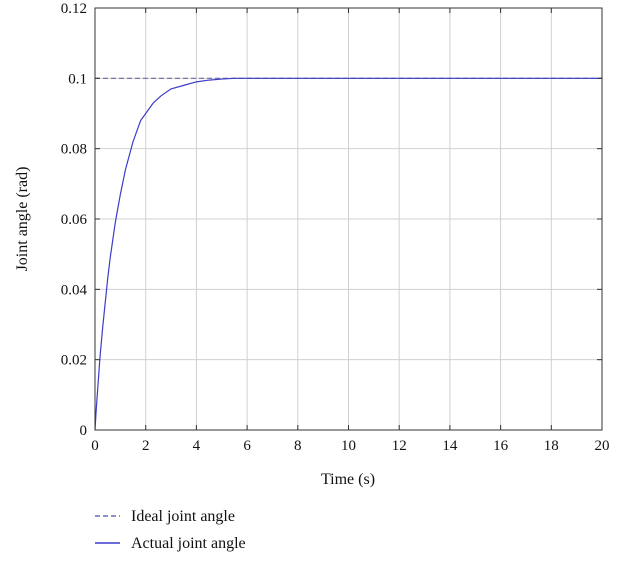 This screenshot has width=635, height=564. I want to click on legend-label-ideal: Ideal joint angle, so click(183, 516).